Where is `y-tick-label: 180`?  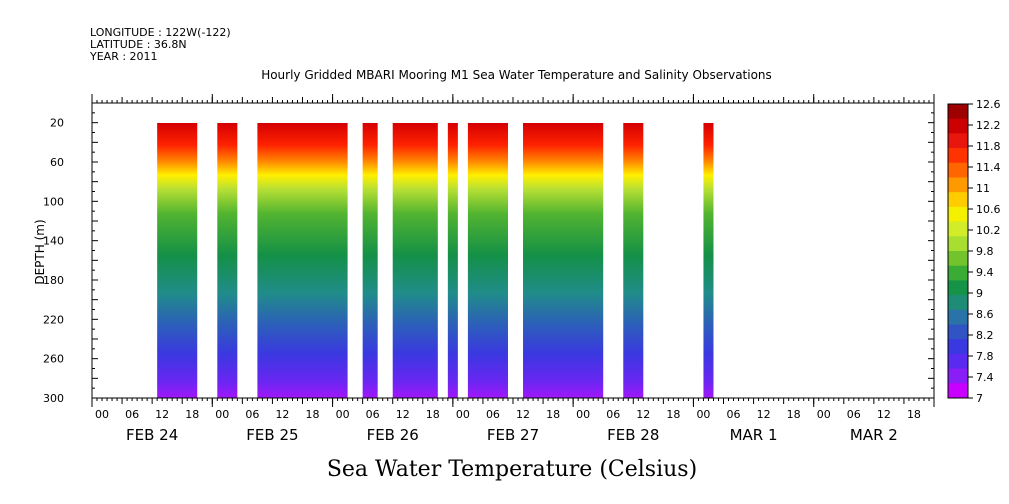 y-tick-label: 180 is located at coordinates (53, 280).